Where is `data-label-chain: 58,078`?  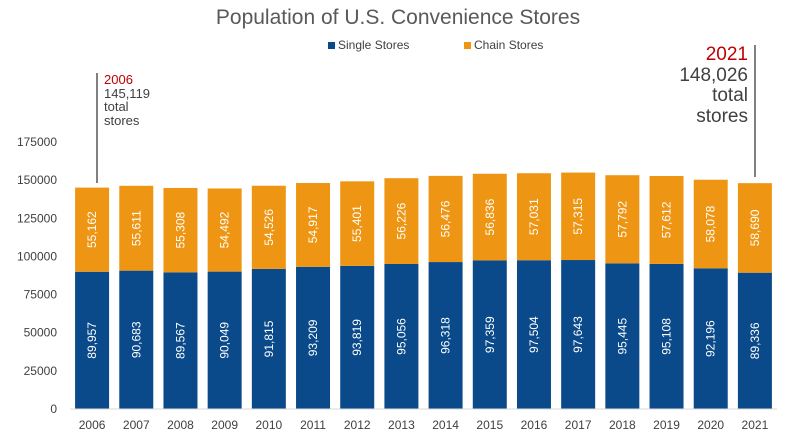
data-label-chain: 58,078 is located at coordinates (711, 223).